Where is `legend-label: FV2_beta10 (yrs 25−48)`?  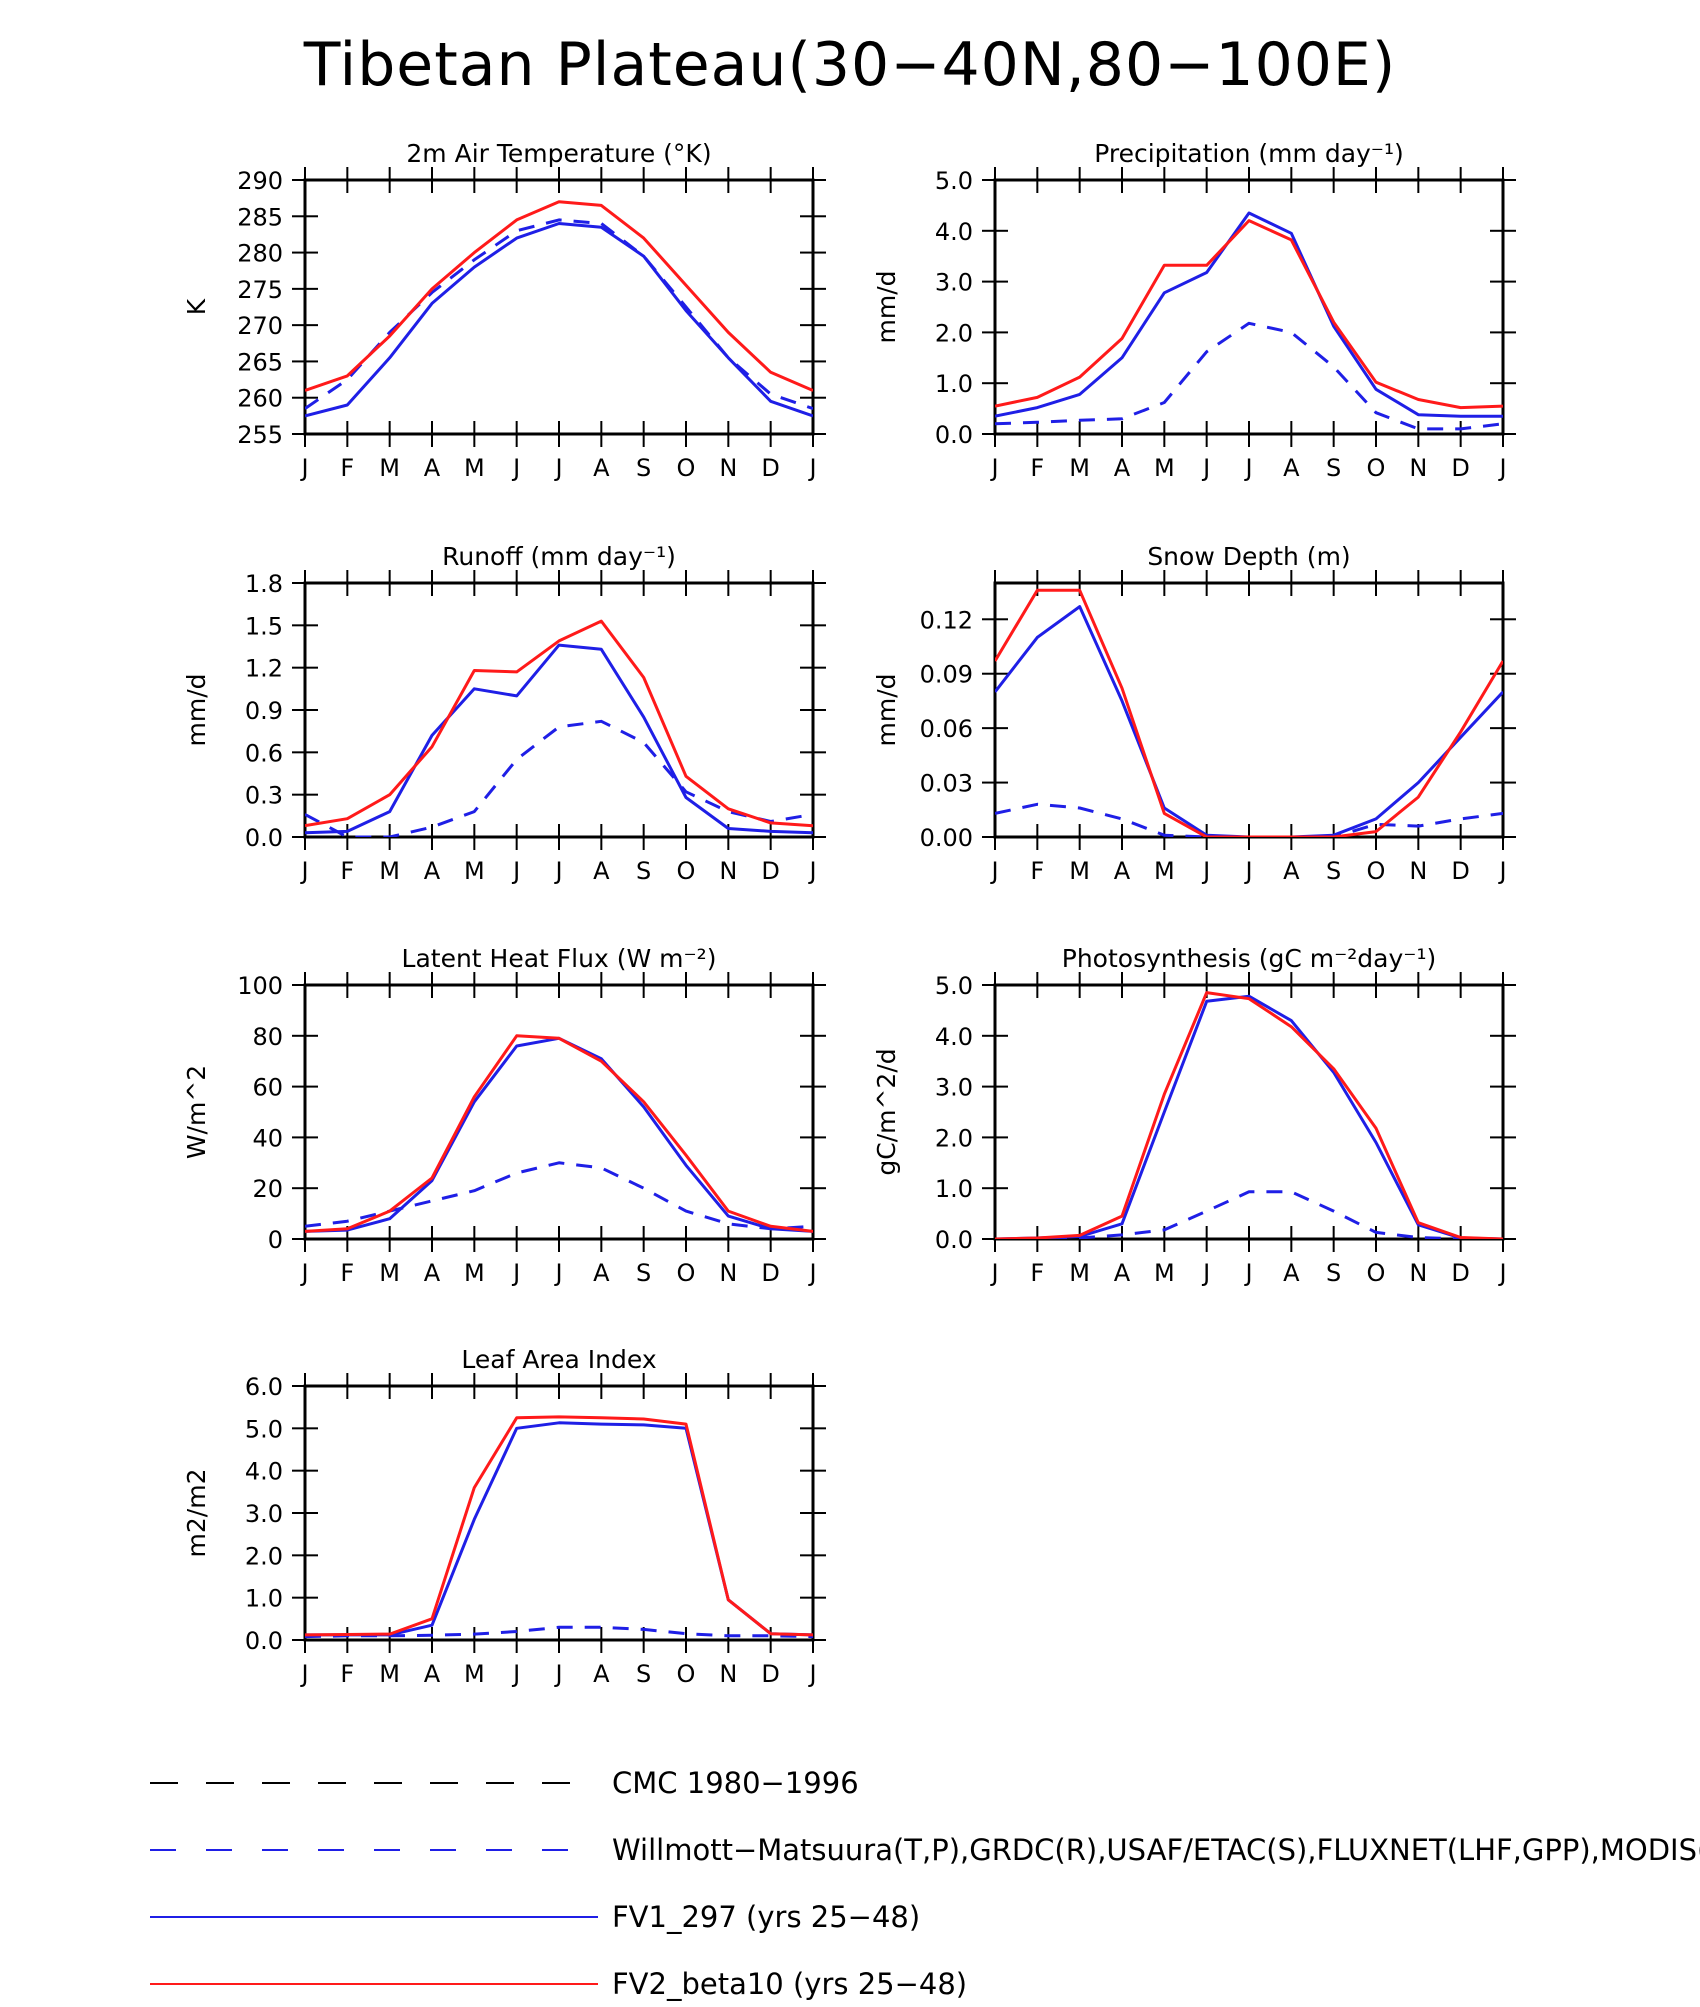 legend-label: FV2_beta10 (yrs 25−48) is located at coordinates (789, 1984).